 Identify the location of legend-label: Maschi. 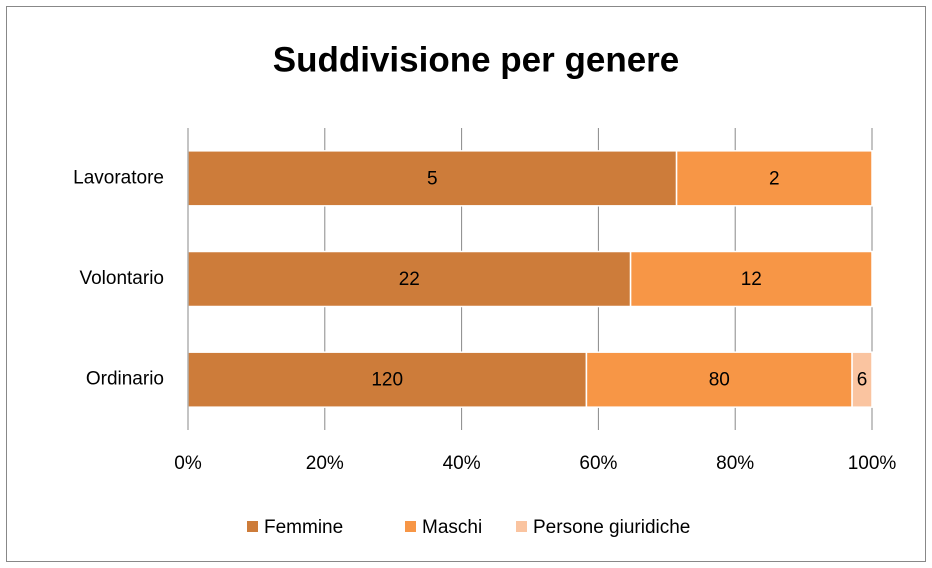
(452, 527).